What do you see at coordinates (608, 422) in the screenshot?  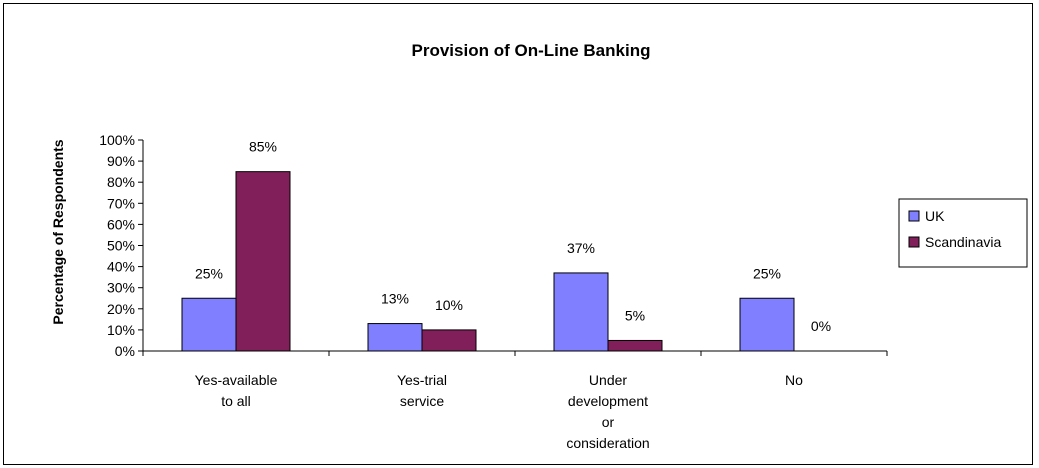 I see `x-category-label: or` at bounding box center [608, 422].